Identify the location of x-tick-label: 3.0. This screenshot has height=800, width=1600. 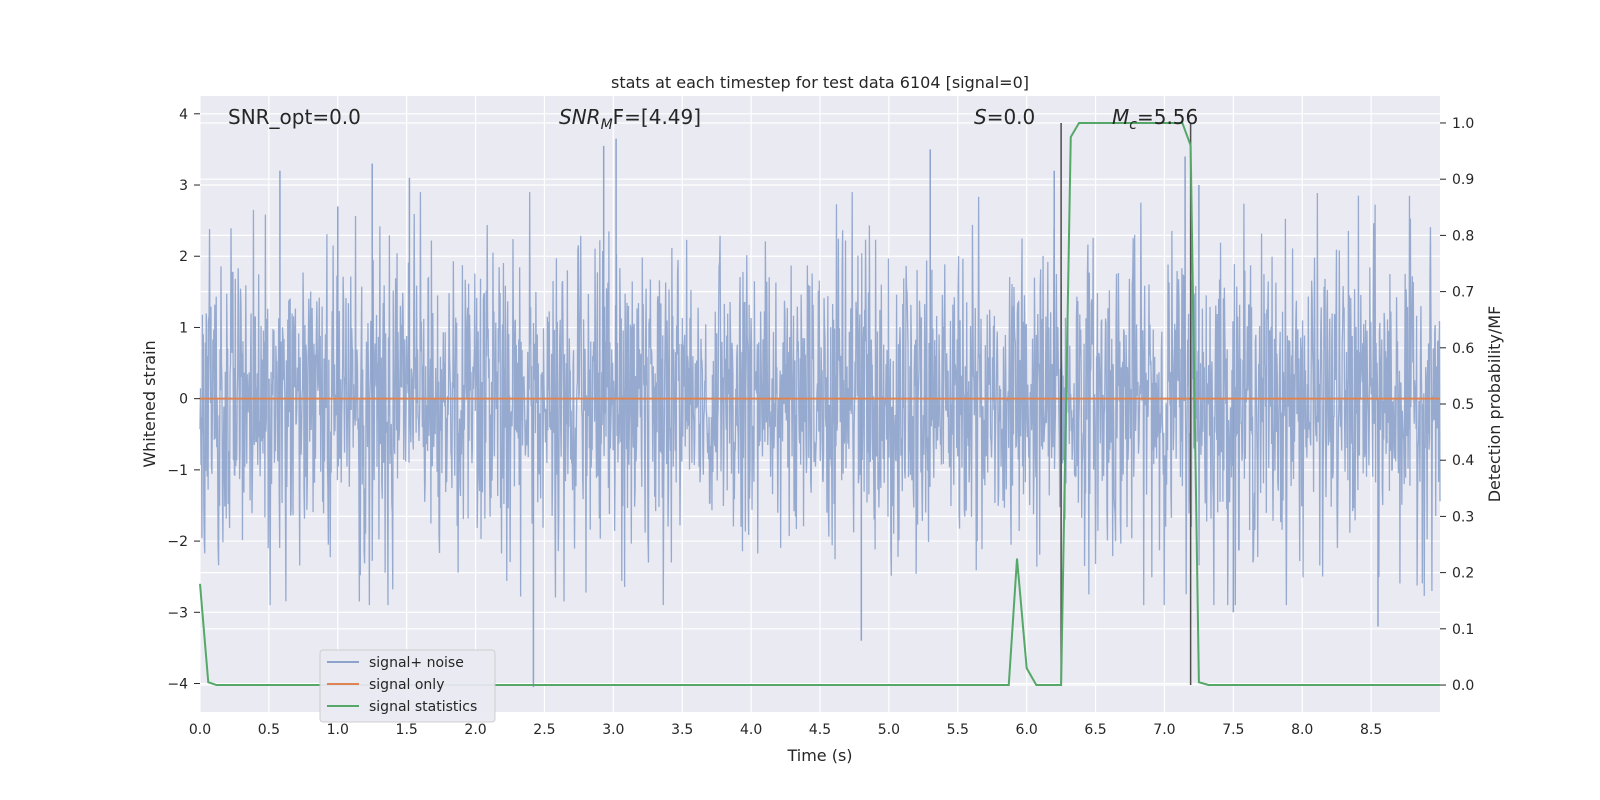
(613, 730).